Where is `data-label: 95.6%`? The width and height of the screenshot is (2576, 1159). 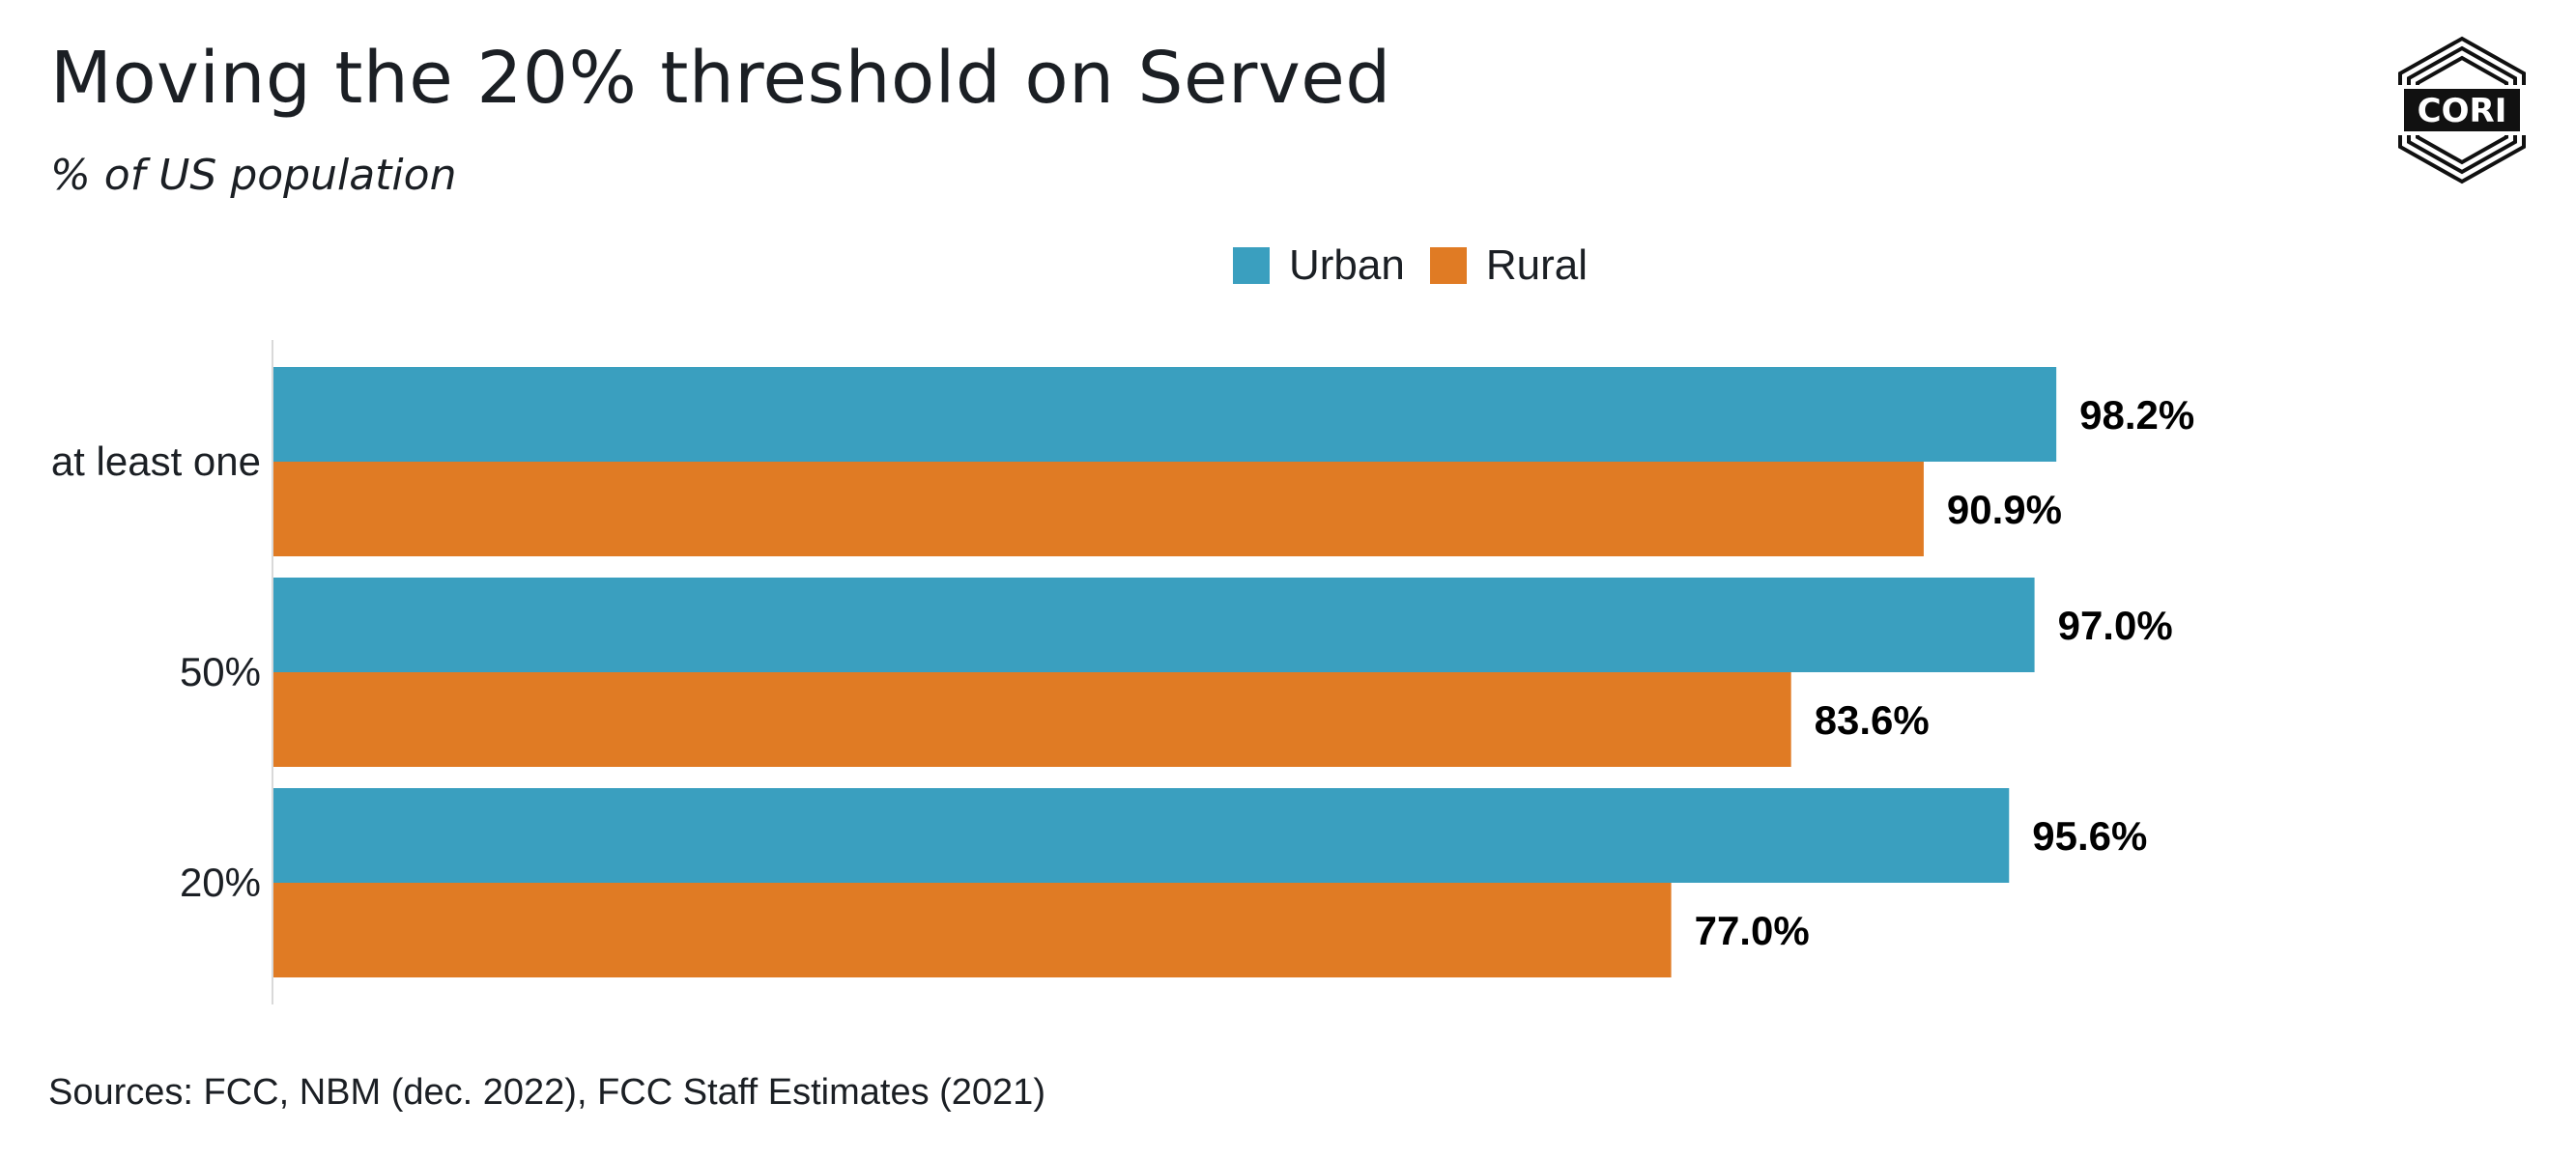
data-label: 95.6% is located at coordinates (2089, 836).